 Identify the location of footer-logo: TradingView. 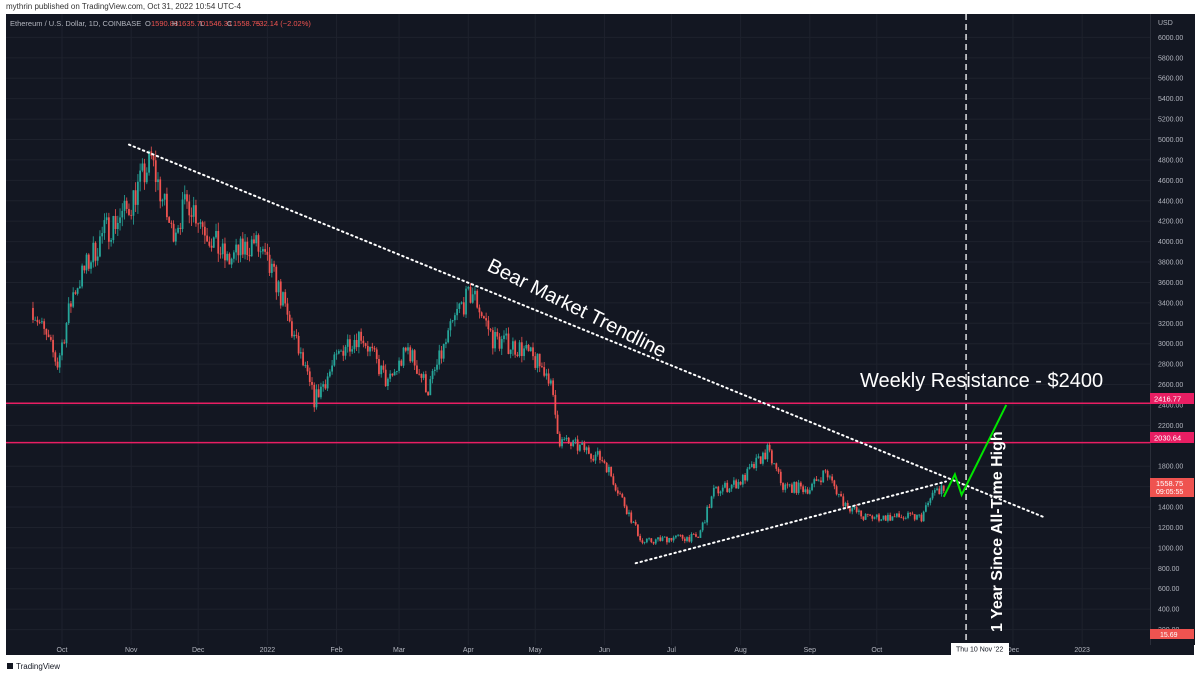
(33, 666).